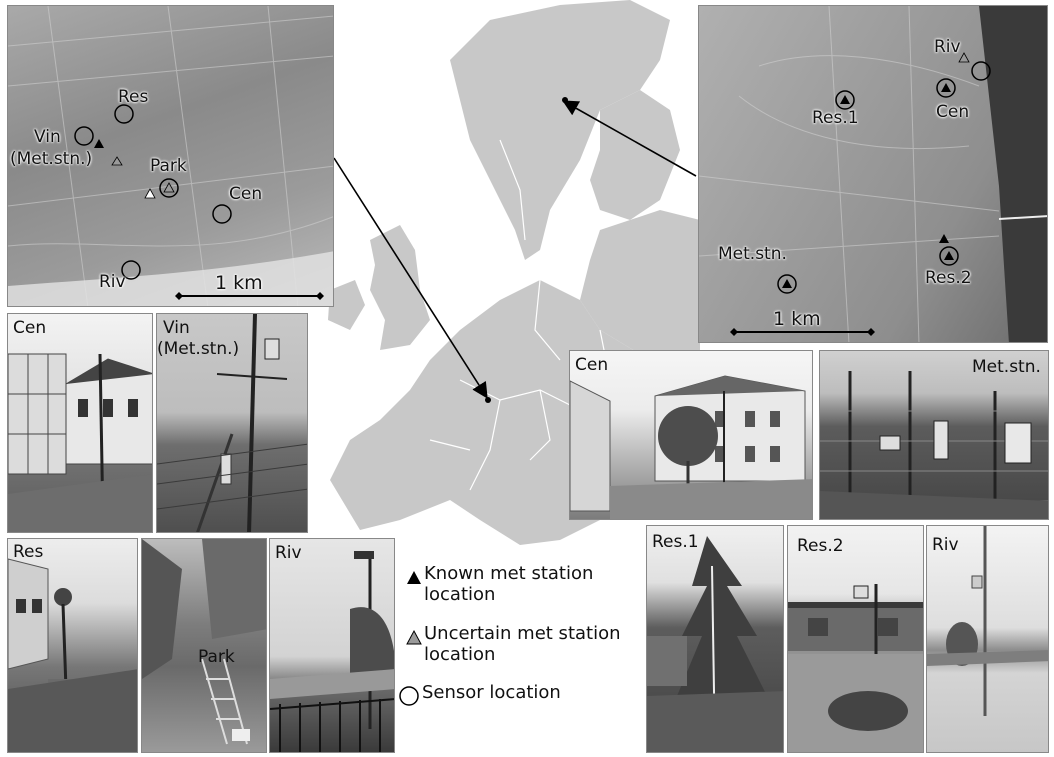  What do you see at coordinates (246, 194) in the screenshot?
I see `map-label-cen: Cen` at bounding box center [246, 194].